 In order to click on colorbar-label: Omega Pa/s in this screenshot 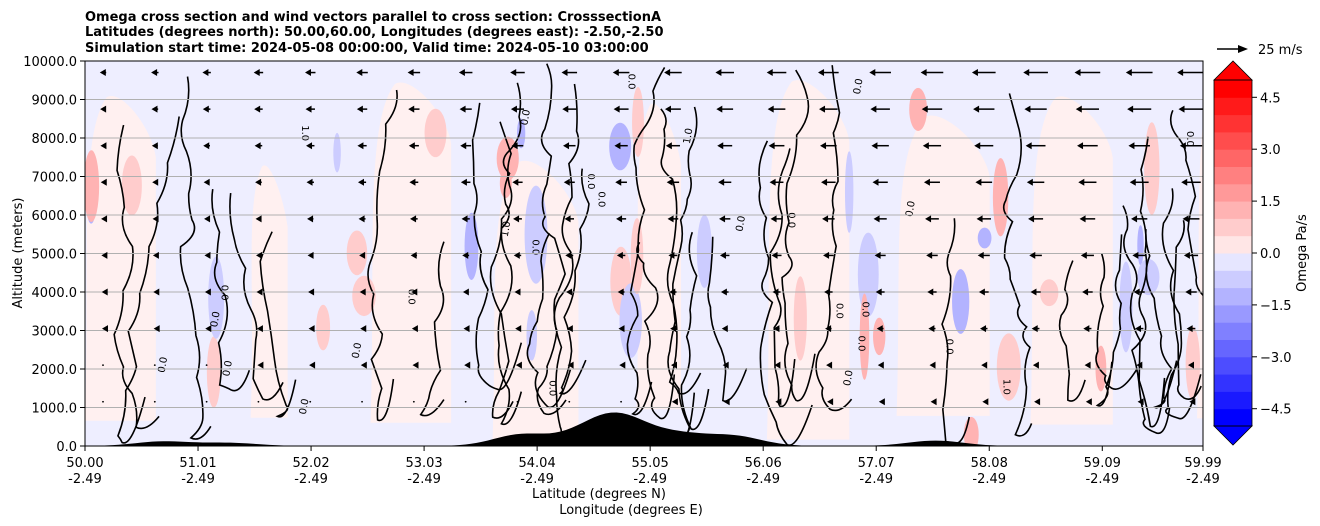, I will do `click(1302, 253)`.